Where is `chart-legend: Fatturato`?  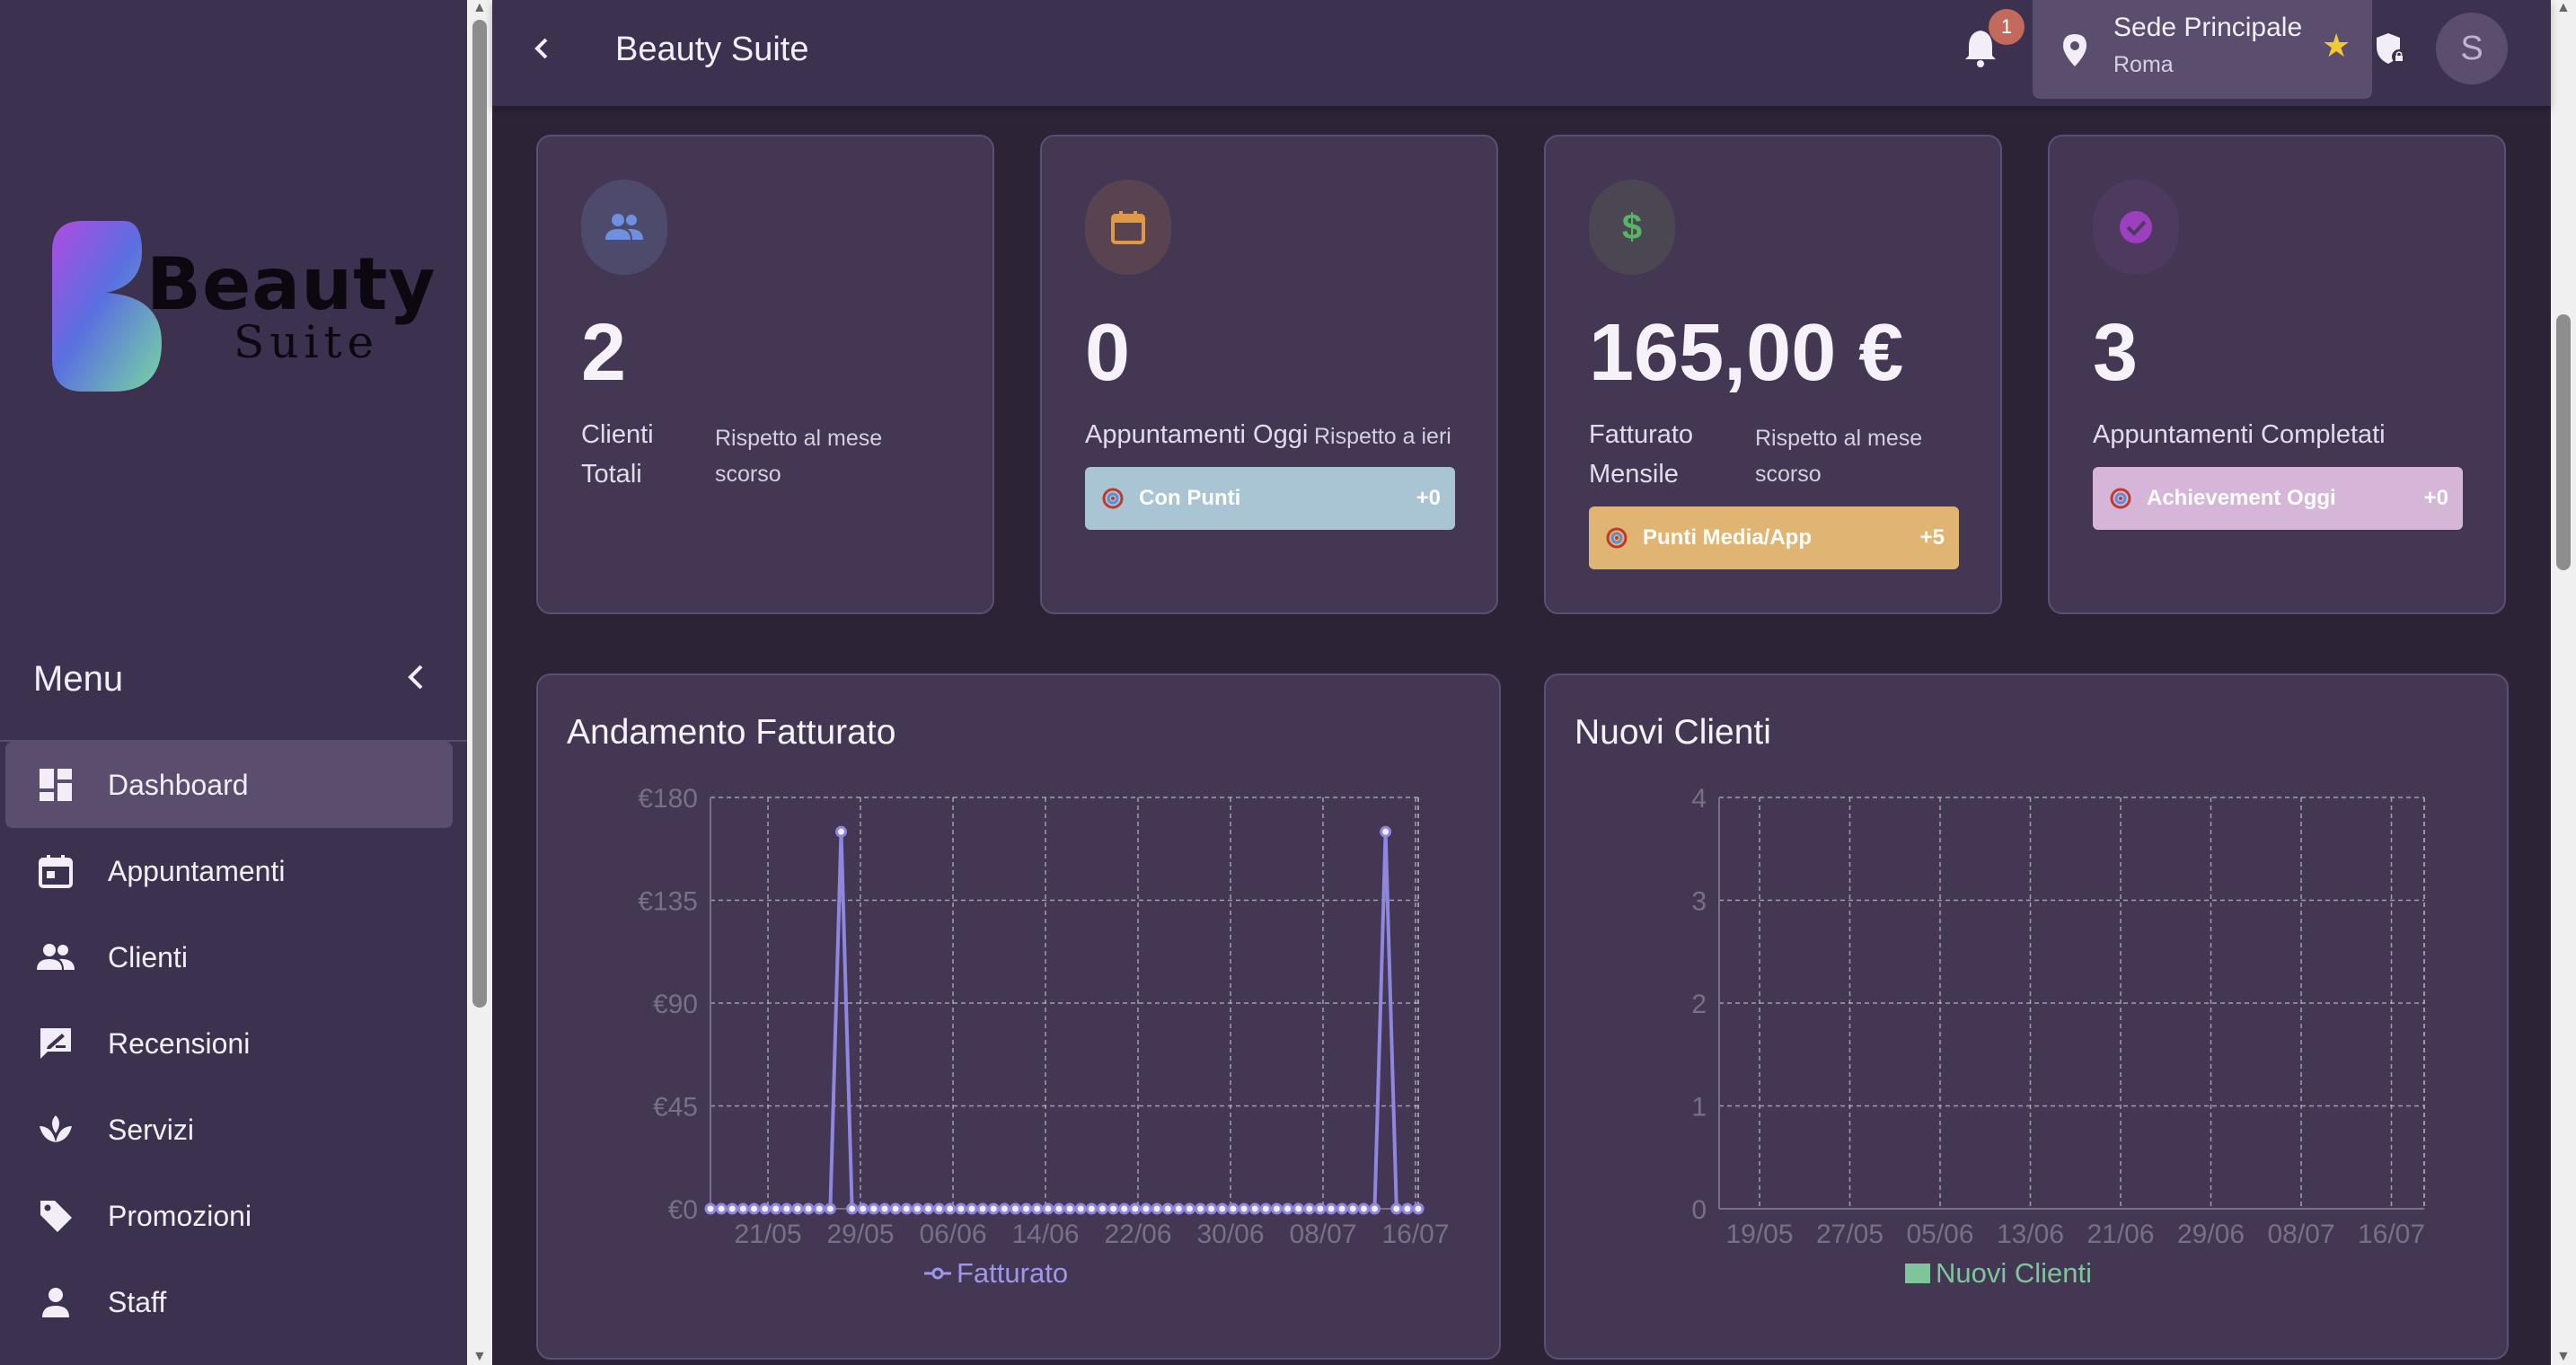
chart-legend: Fatturato is located at coordinates (996, 1273).